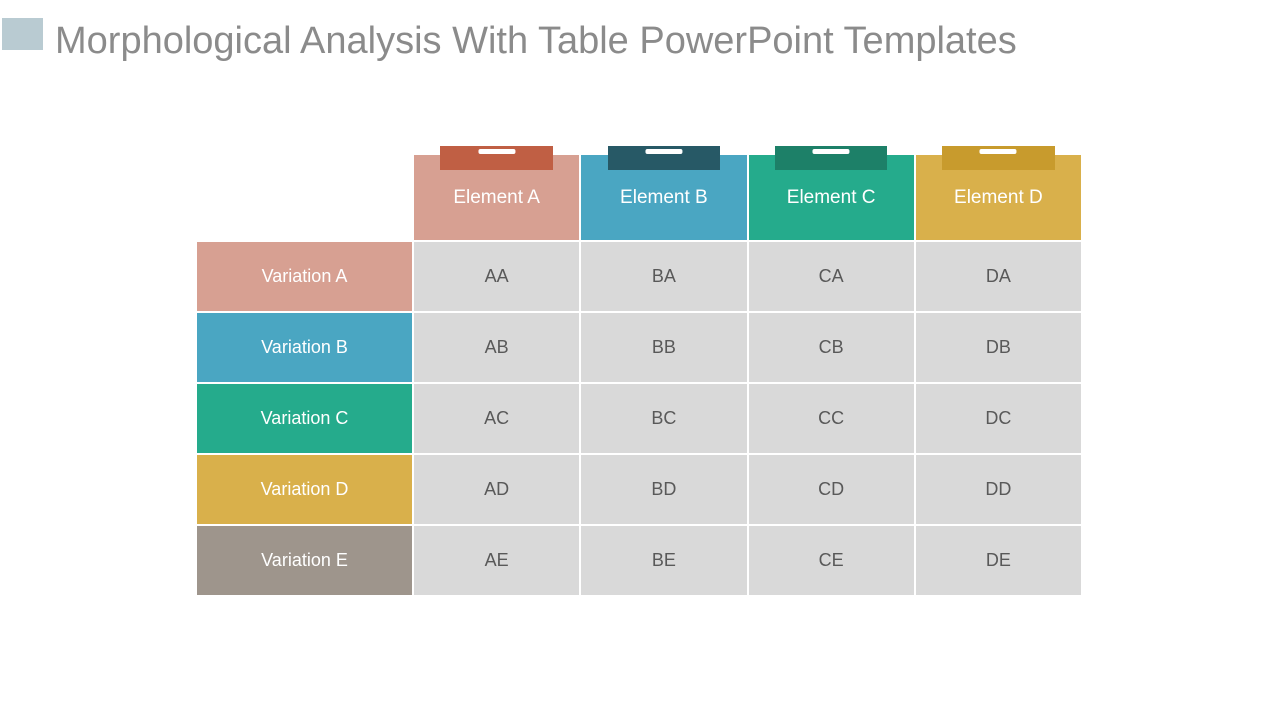 The width and height of the screenshot is (1280, 720). I want to click on column-header-element-b: Element B, so click(664, 193).